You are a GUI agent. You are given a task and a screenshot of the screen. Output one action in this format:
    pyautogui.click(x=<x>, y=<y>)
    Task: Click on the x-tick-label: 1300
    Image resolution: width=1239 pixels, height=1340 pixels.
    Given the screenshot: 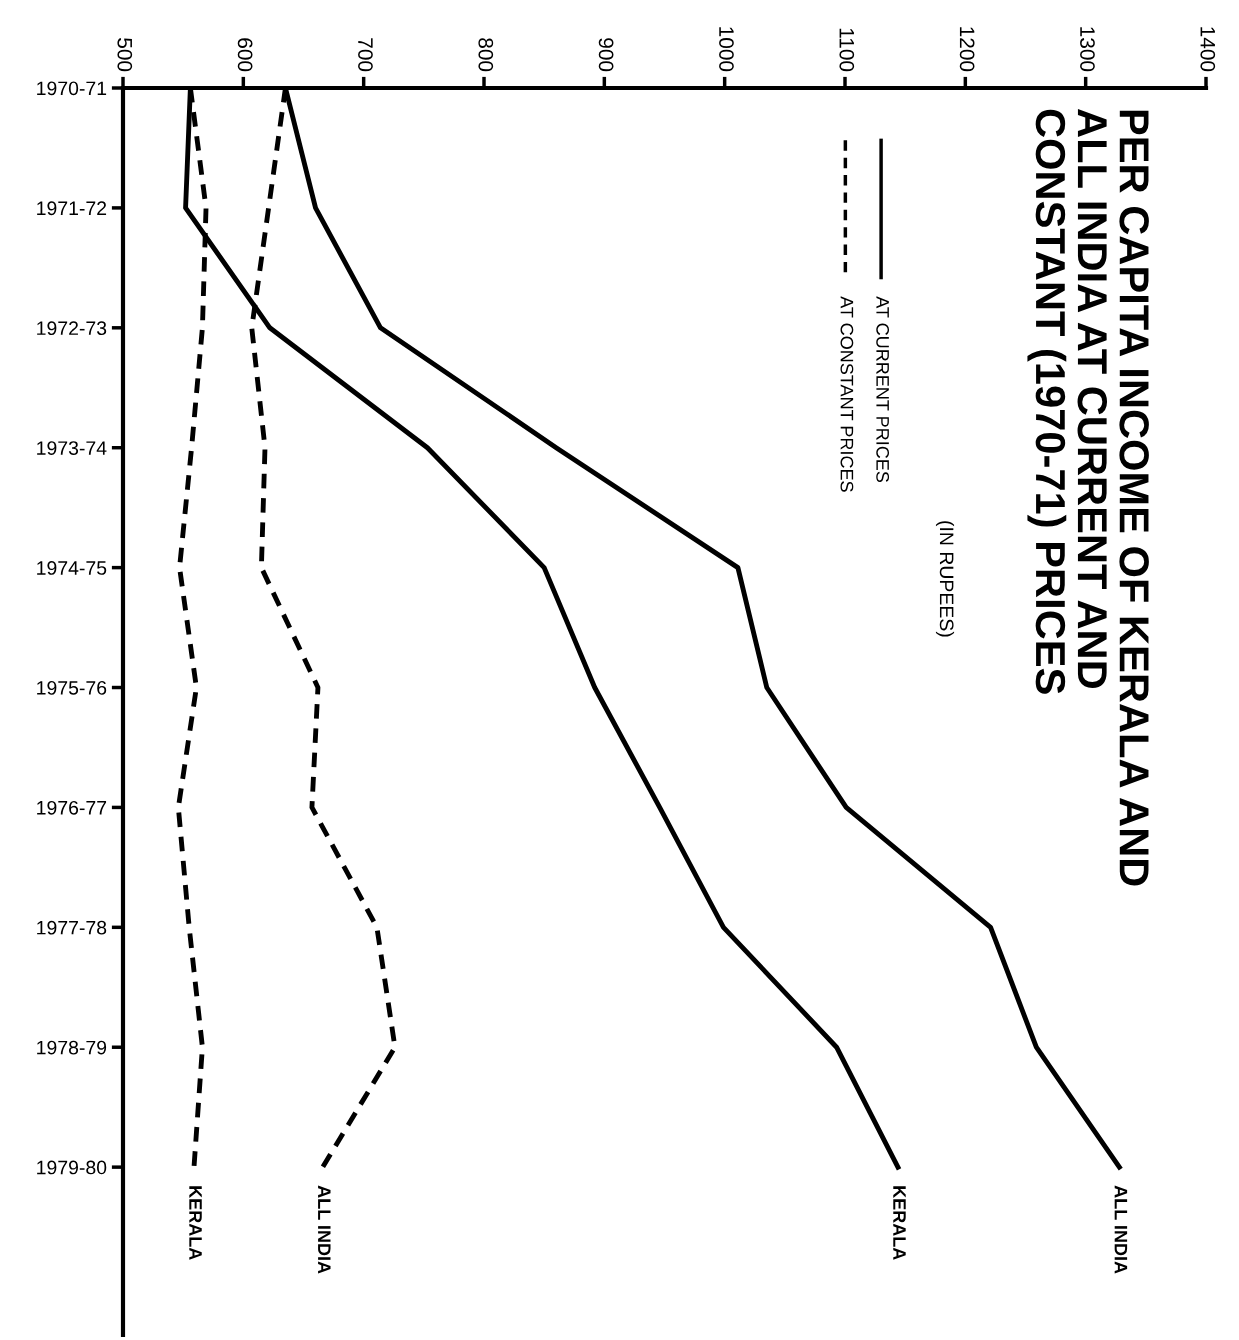 What is the action you would take?
    pyautogui.click(x=1087, y=49)
    